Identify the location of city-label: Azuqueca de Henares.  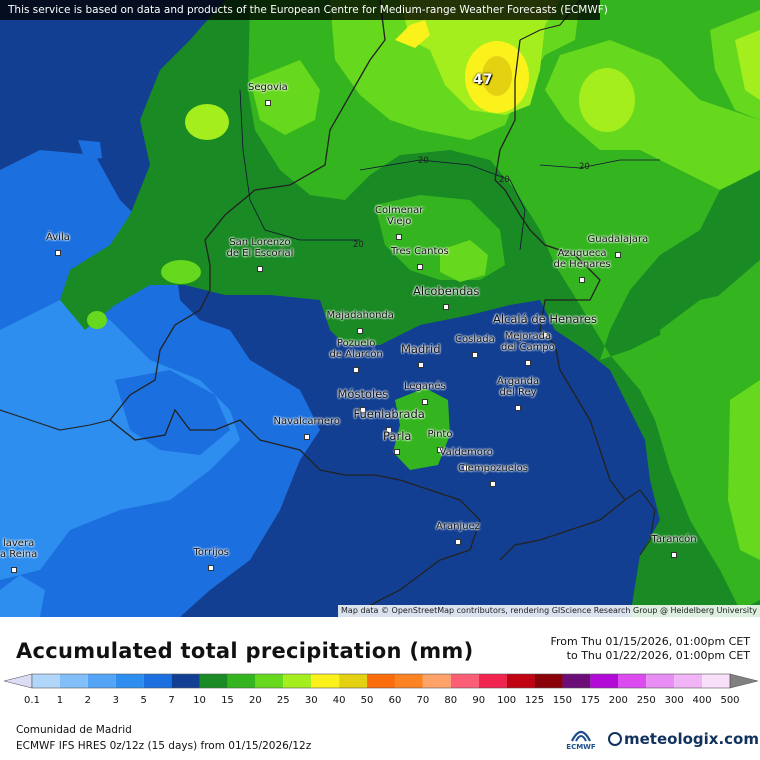
(582, 259).